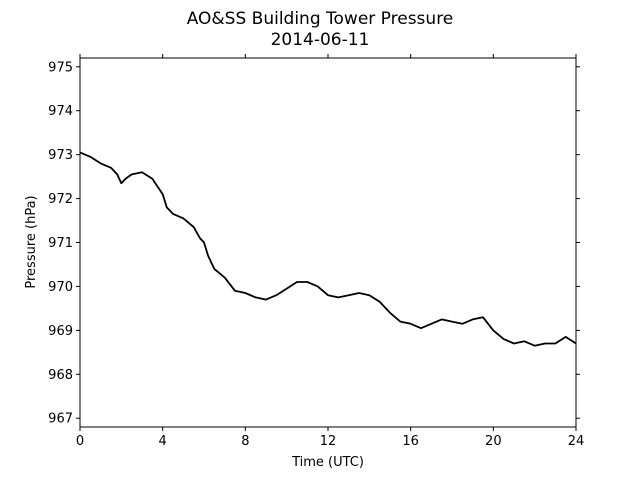 The width and height of the screenshot is (640, 480). Describe the element at coordinates (60, 67) in the screenshot. I see `y-tick-label-975: 975` at that location.